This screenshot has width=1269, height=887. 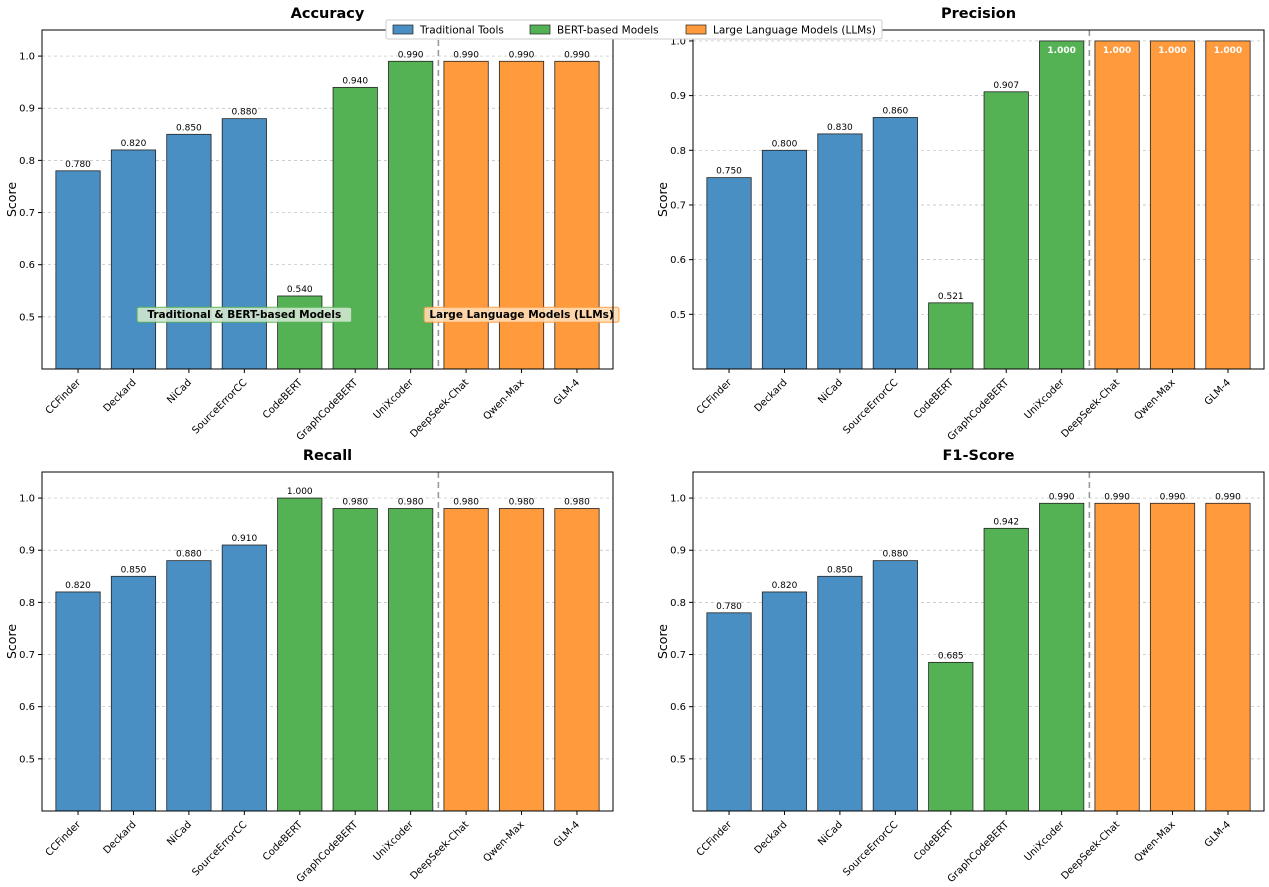 I want to click on legend-label: Traditional Tools, so click(x=461, y=31).